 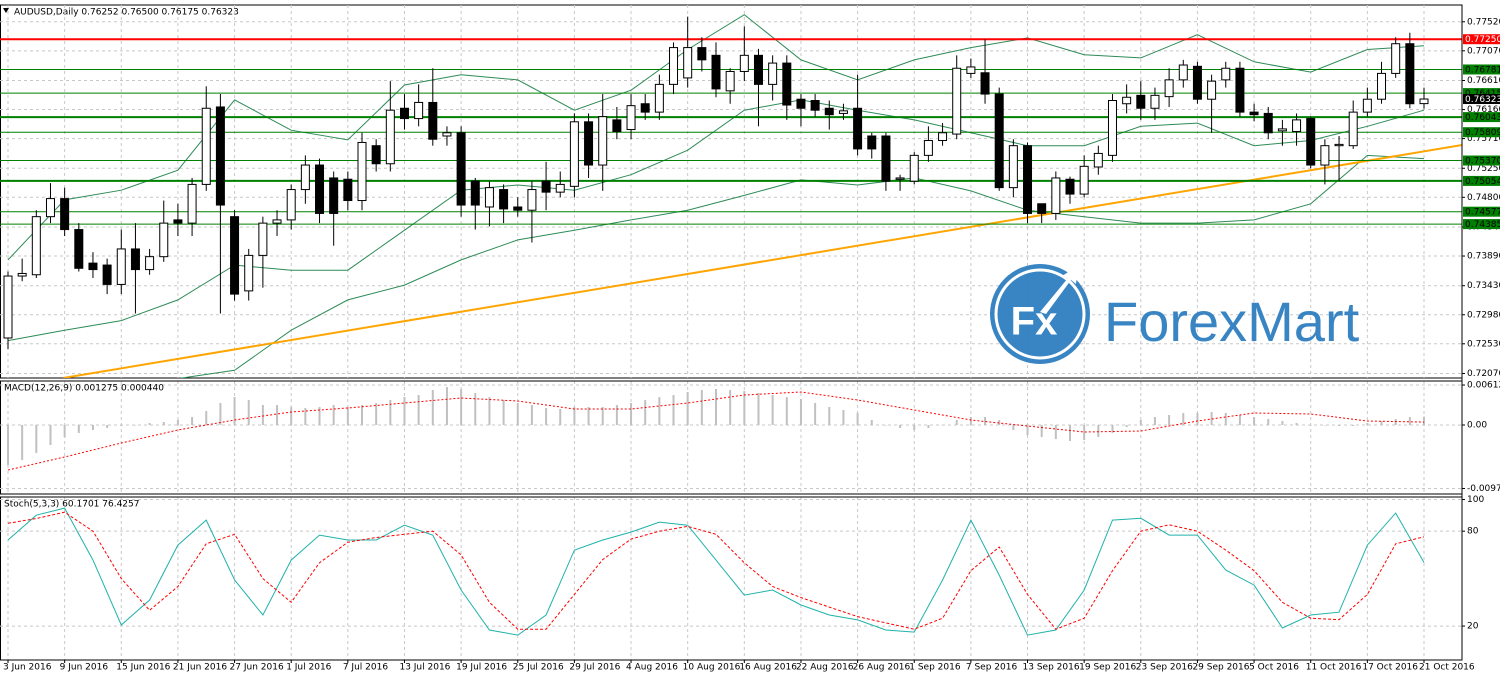 I want to click on title-icon, so click(x=6, y=10).